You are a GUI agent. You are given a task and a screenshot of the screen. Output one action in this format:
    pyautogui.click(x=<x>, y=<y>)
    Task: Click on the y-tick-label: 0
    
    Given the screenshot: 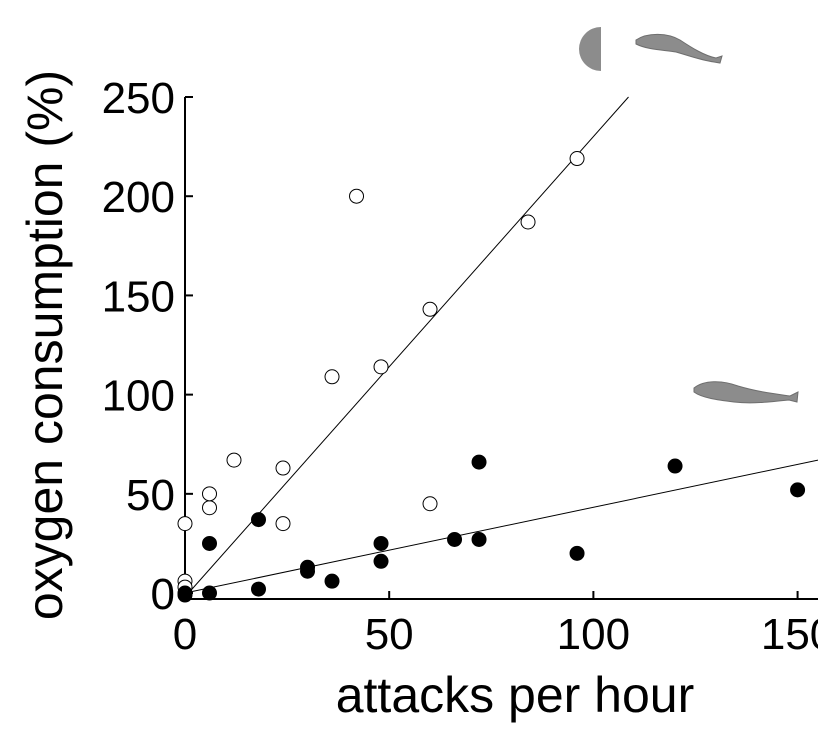 What is the action you would take?
    pyautogui.click(x=163, y=594)
    